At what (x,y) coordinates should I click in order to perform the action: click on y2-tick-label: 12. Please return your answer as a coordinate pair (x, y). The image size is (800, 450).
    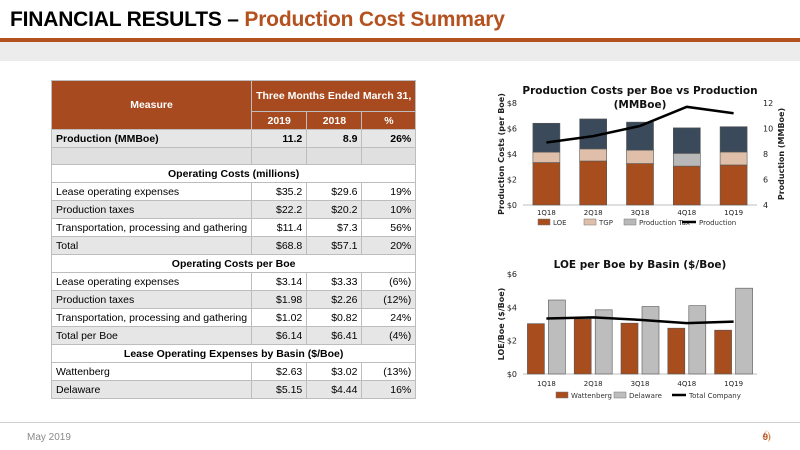
    Looking at the image, I should click on (768, 103).